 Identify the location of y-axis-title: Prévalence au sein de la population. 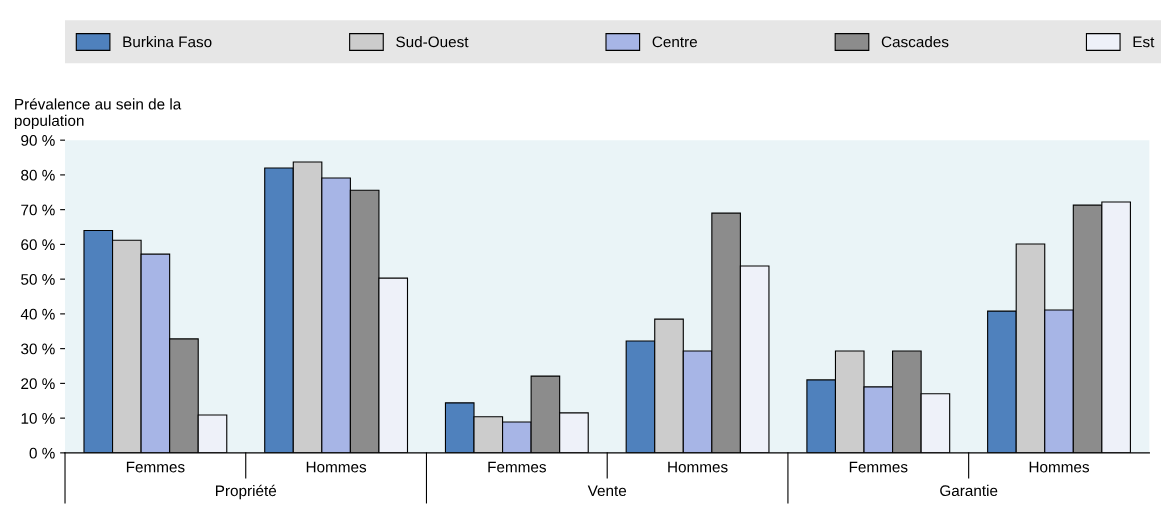
(98, 114).